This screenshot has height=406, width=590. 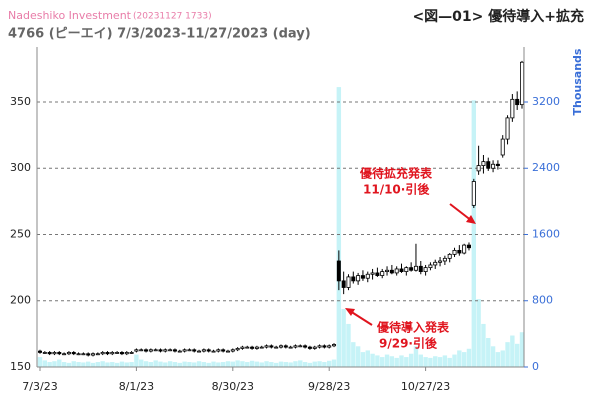 I want to click on timestamp: (20231127 1733), so click(x=172, y=17).